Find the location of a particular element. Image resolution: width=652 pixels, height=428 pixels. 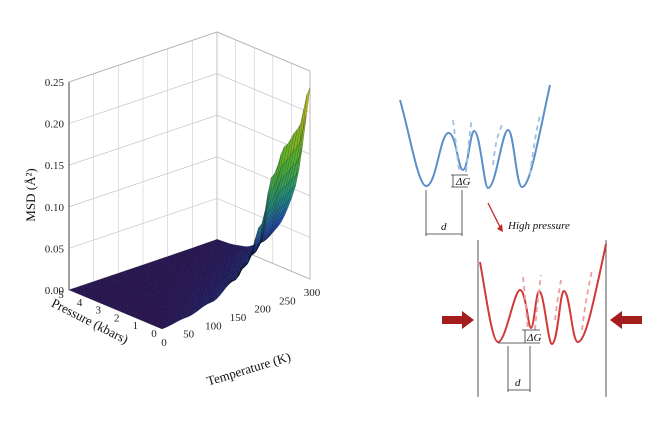

z-tick-label: 0.20 is located at coordinates (55, 125).